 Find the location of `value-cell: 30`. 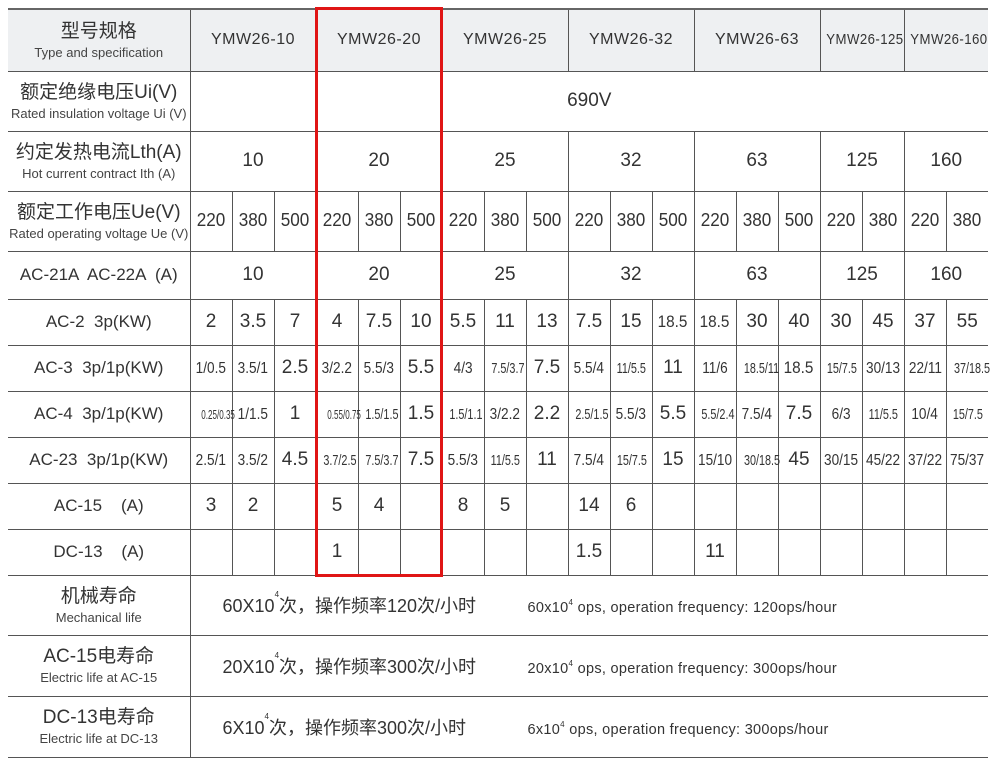

value-cell: 30 is located at coordinates (757, 322).